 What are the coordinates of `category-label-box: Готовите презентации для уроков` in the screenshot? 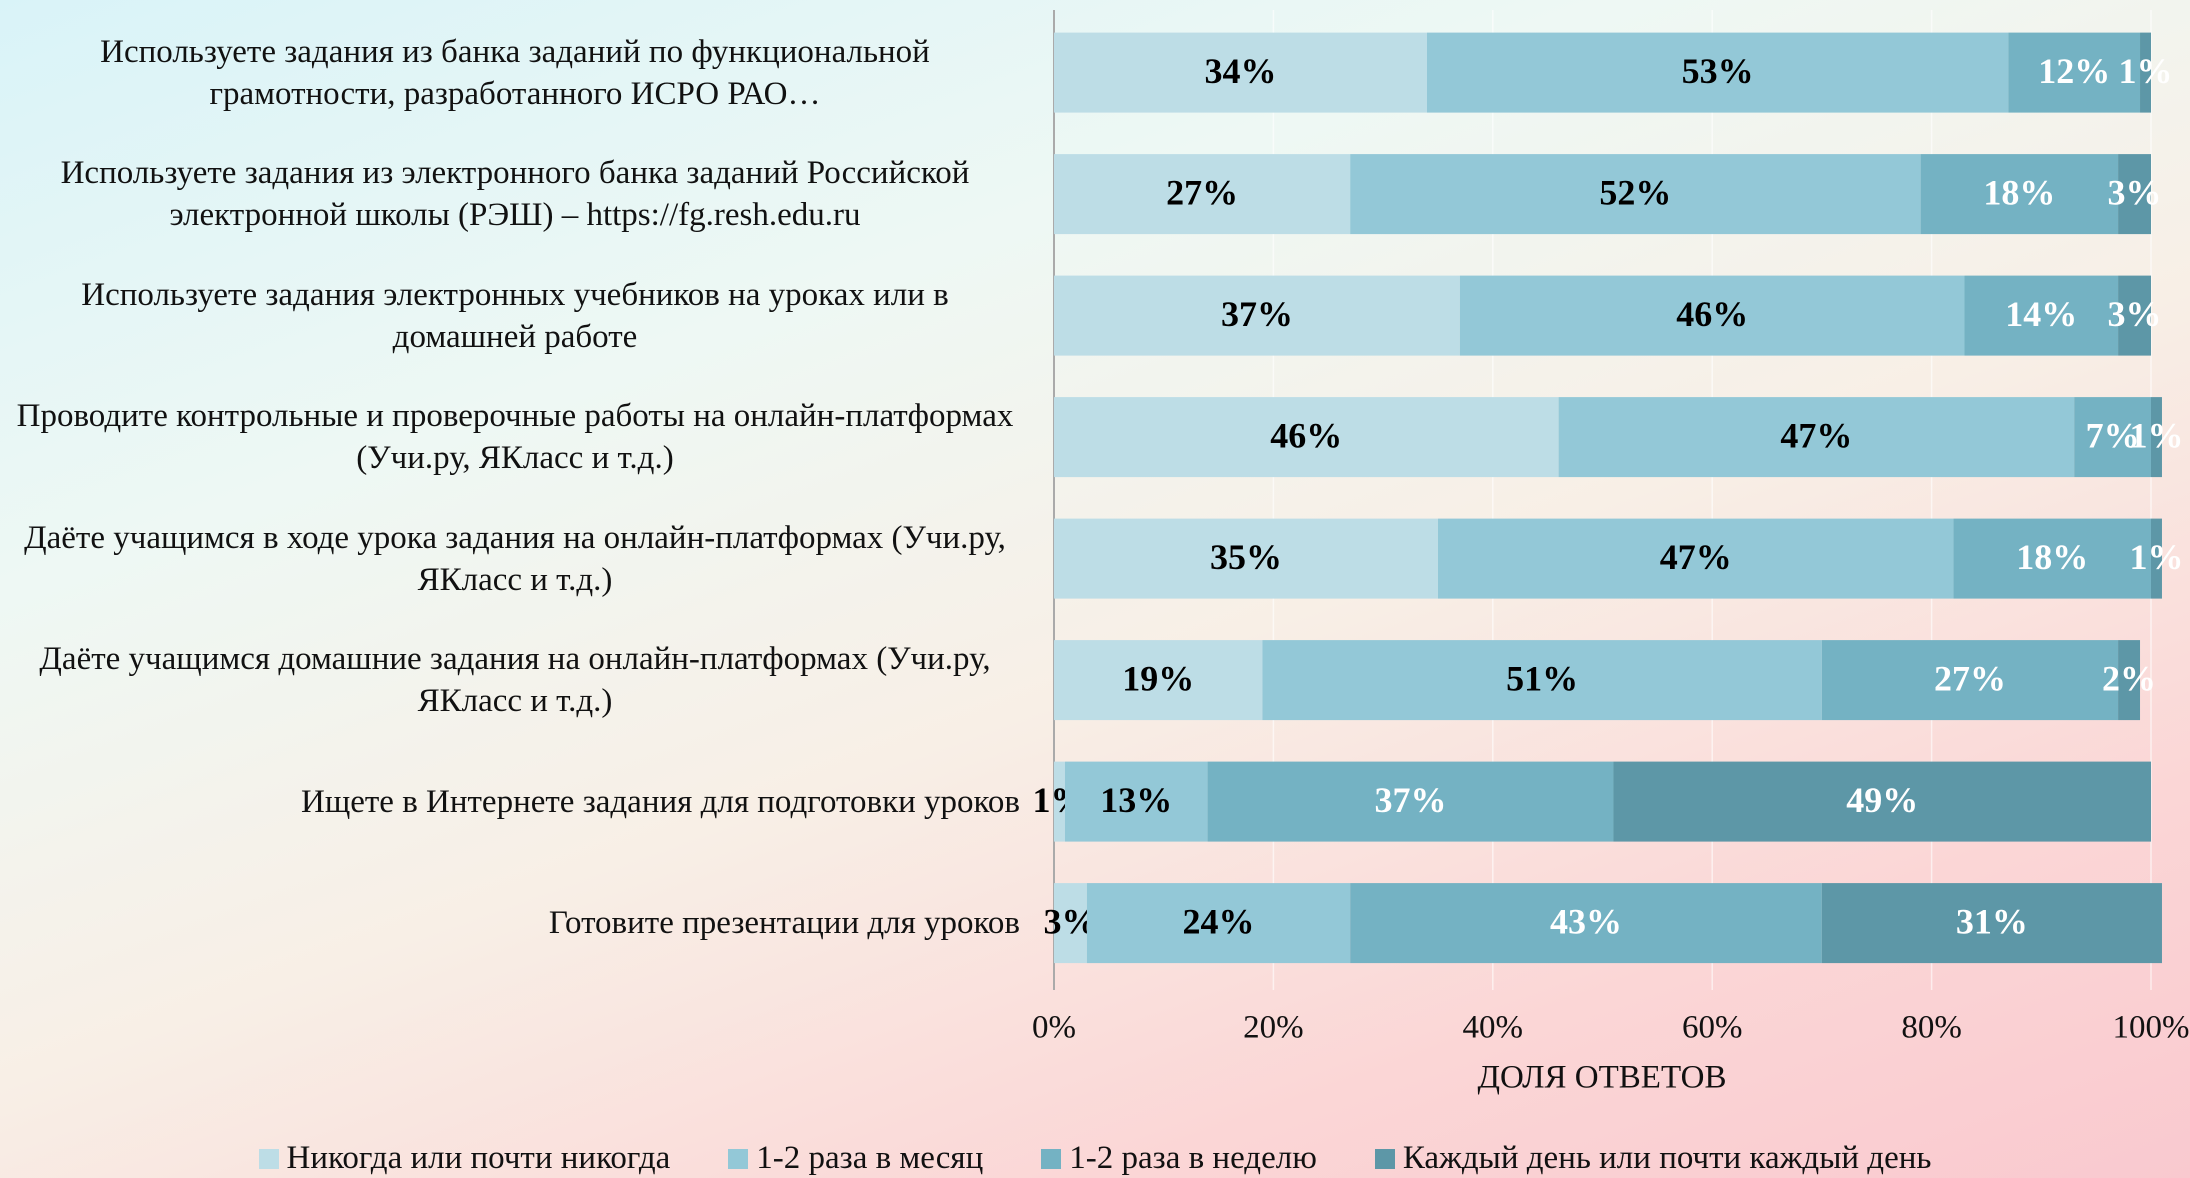 It's located at (515, 923).